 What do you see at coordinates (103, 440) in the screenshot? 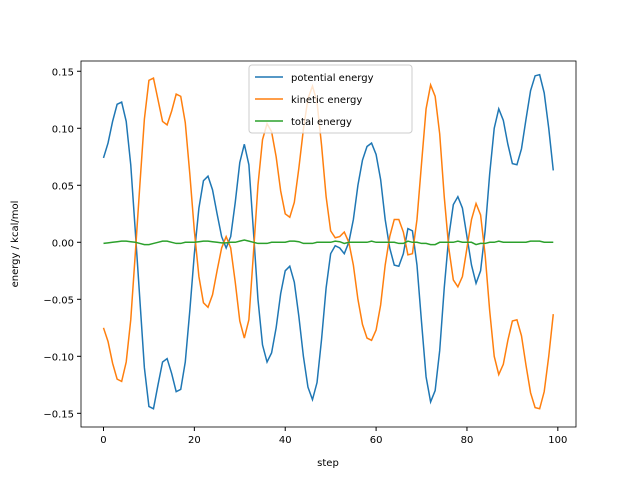
I see `x-tick-label: 0` at bounding box center [103, 440].